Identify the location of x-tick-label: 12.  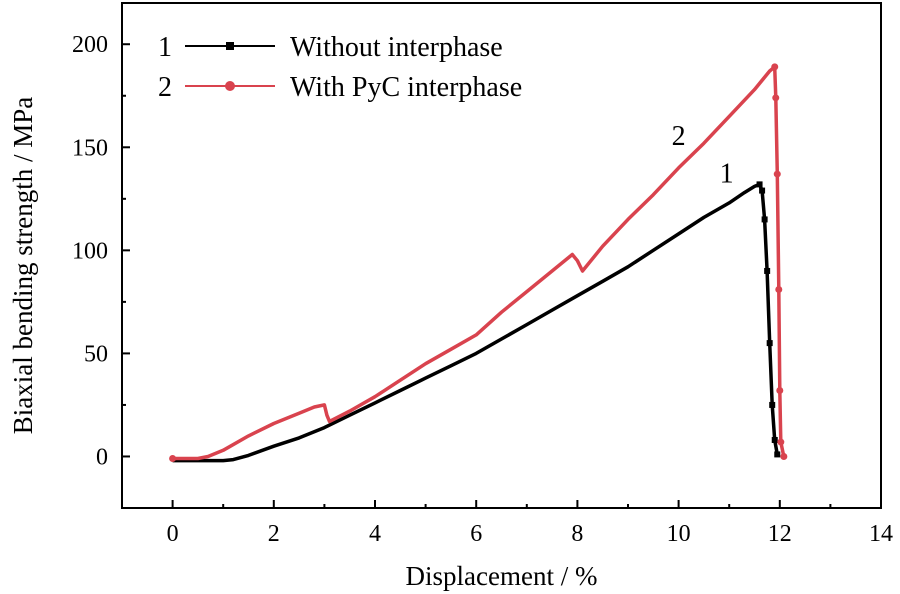
(780, 534).